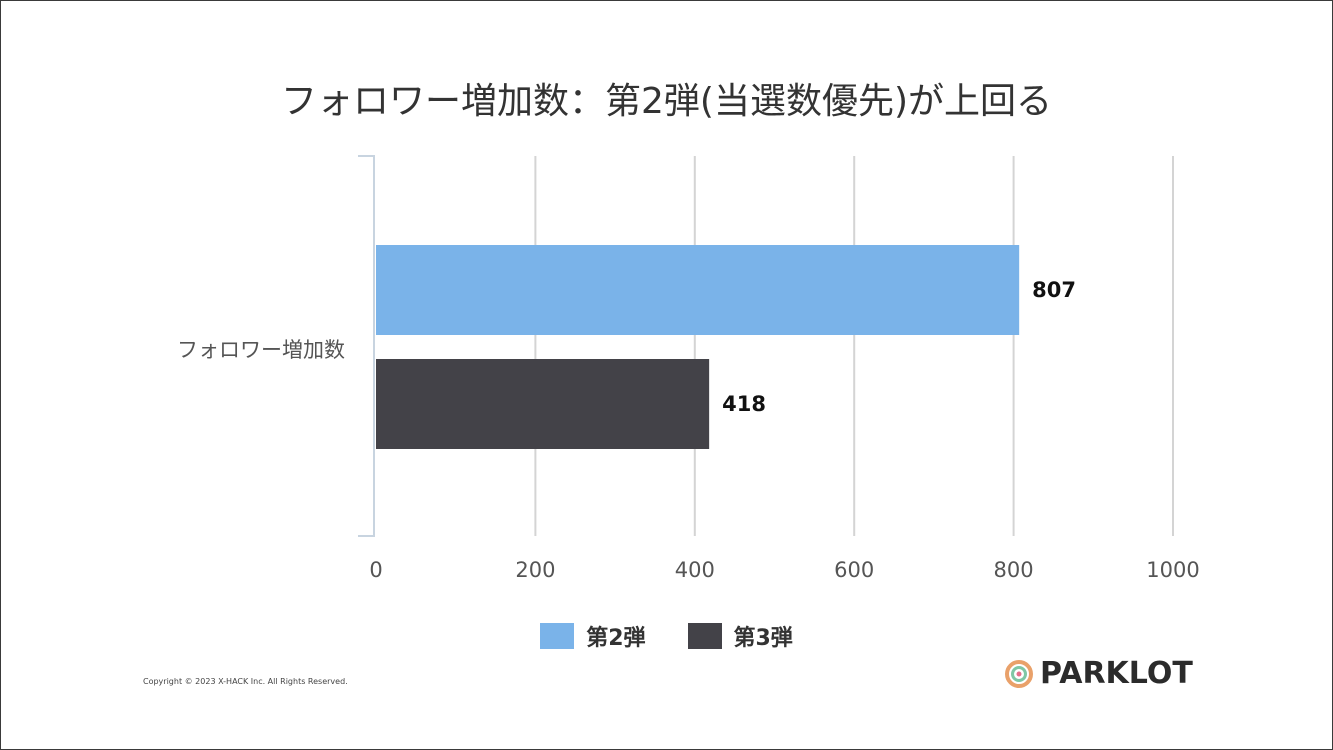 This screenshot has width=1333, height=750. I want to click on logo-text: PARKLOT, so click(1116, 673).